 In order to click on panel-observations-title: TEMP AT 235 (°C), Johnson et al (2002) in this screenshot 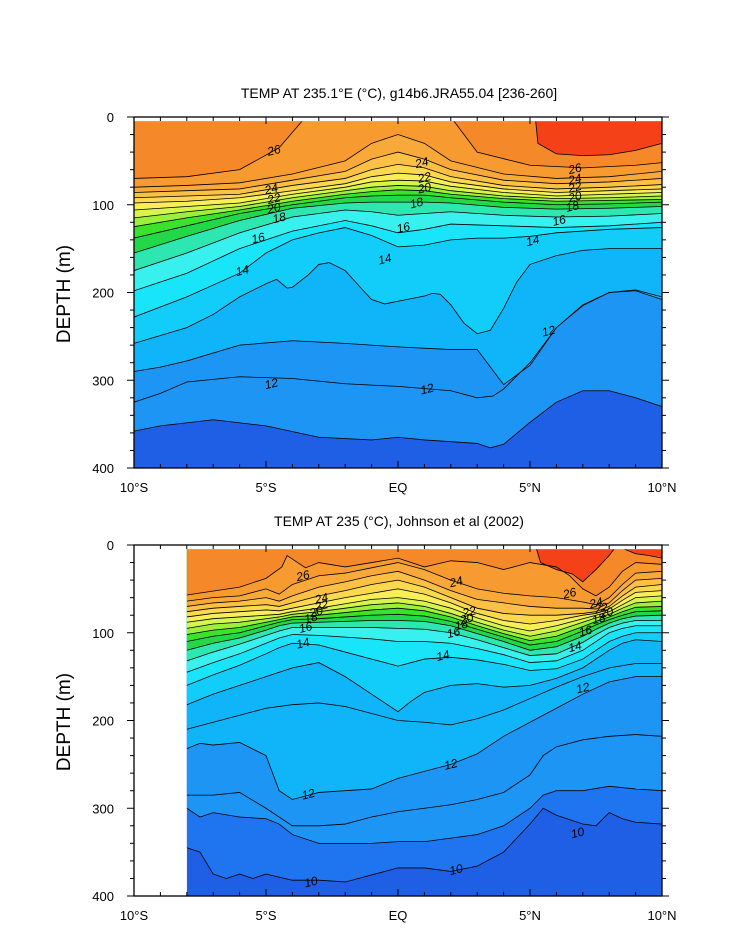, I will do `click(399, 521)`.